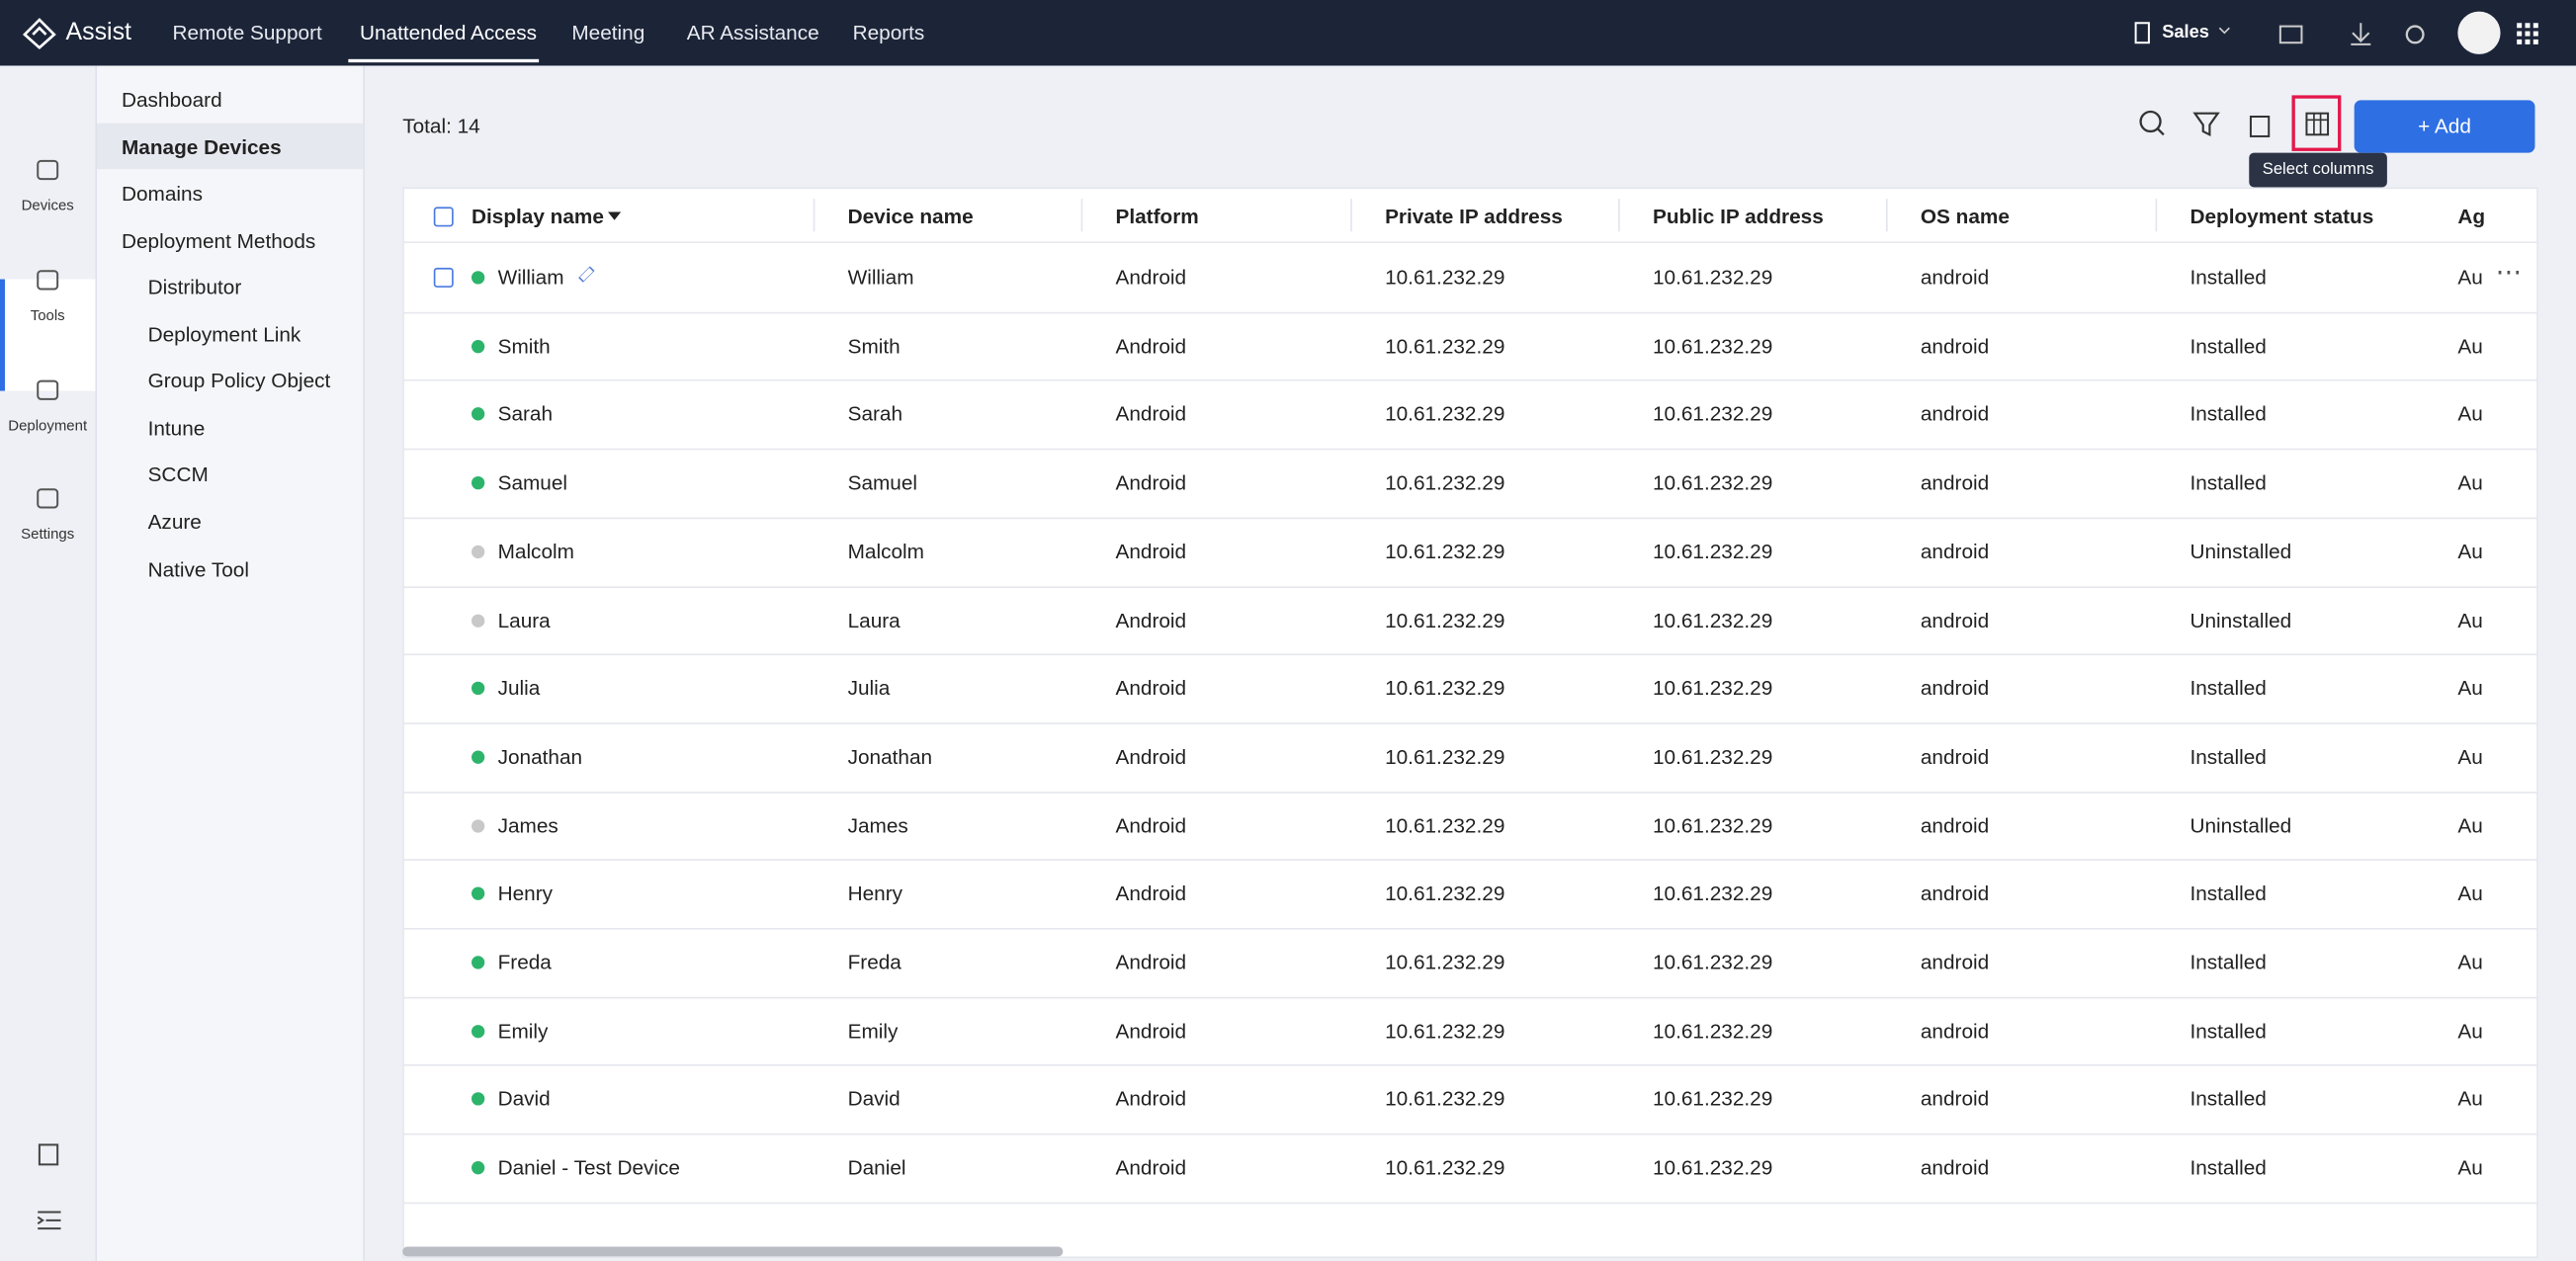 The width and height of the screenshot is (2576, 1261). What do you see at coordinates (441, 126) in the screenshot?
I see `total-count: Total: 14` at bounding box center [441, 126].